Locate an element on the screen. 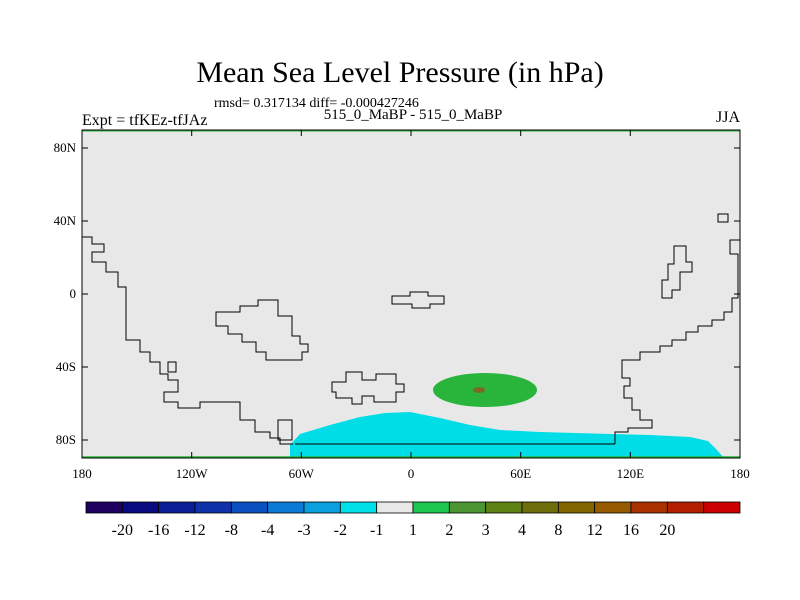 Image resolution: width=800 pixels, height=600 pixels. colorbar-label: 1 is located at coordinates (413, 530).